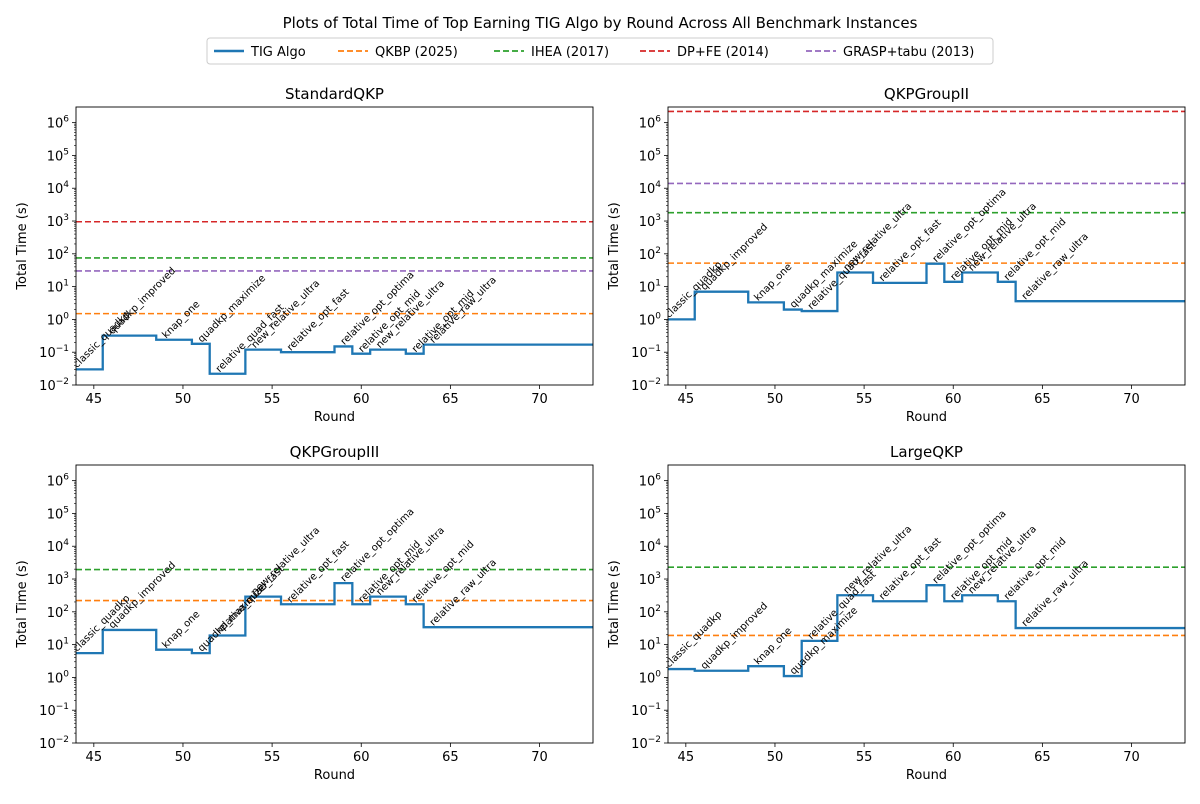 Image resolution: width=1200 pixels, height=804 pixels. What do you see at coordinates (723, 52) in the screenshot?
I see `legend-label: DP+FE (2014)` at bounding box center [723, 52].